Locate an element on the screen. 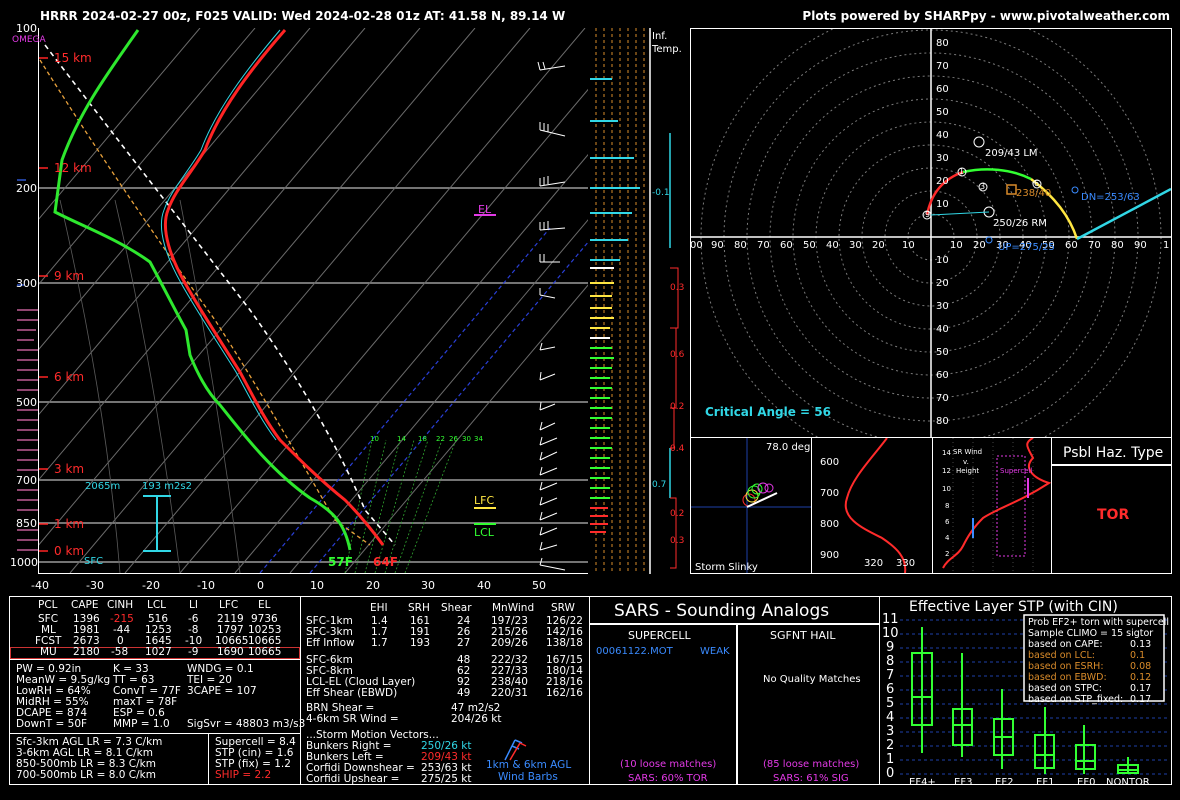 The height and width of the screenshot is (800, 1180). srwind-supercell: Supercell is located at coordinates (1016, 471).